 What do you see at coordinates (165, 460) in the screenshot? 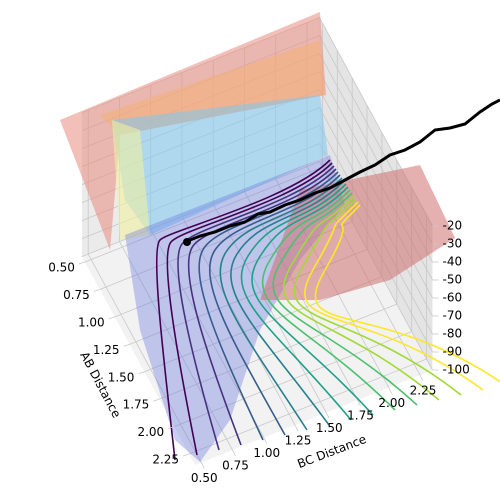
I see `x-tick-label: 2.25` at bounding box center [165, 460].